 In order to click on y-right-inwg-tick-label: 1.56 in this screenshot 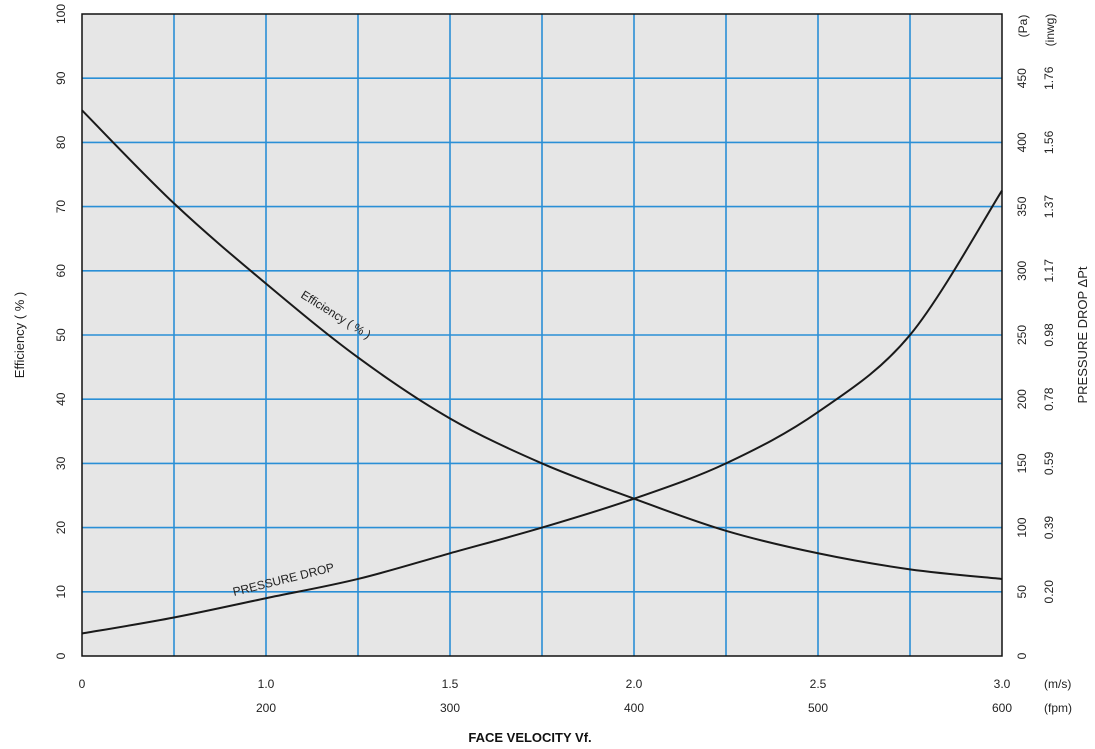, I will do `click(1049, 142)`.